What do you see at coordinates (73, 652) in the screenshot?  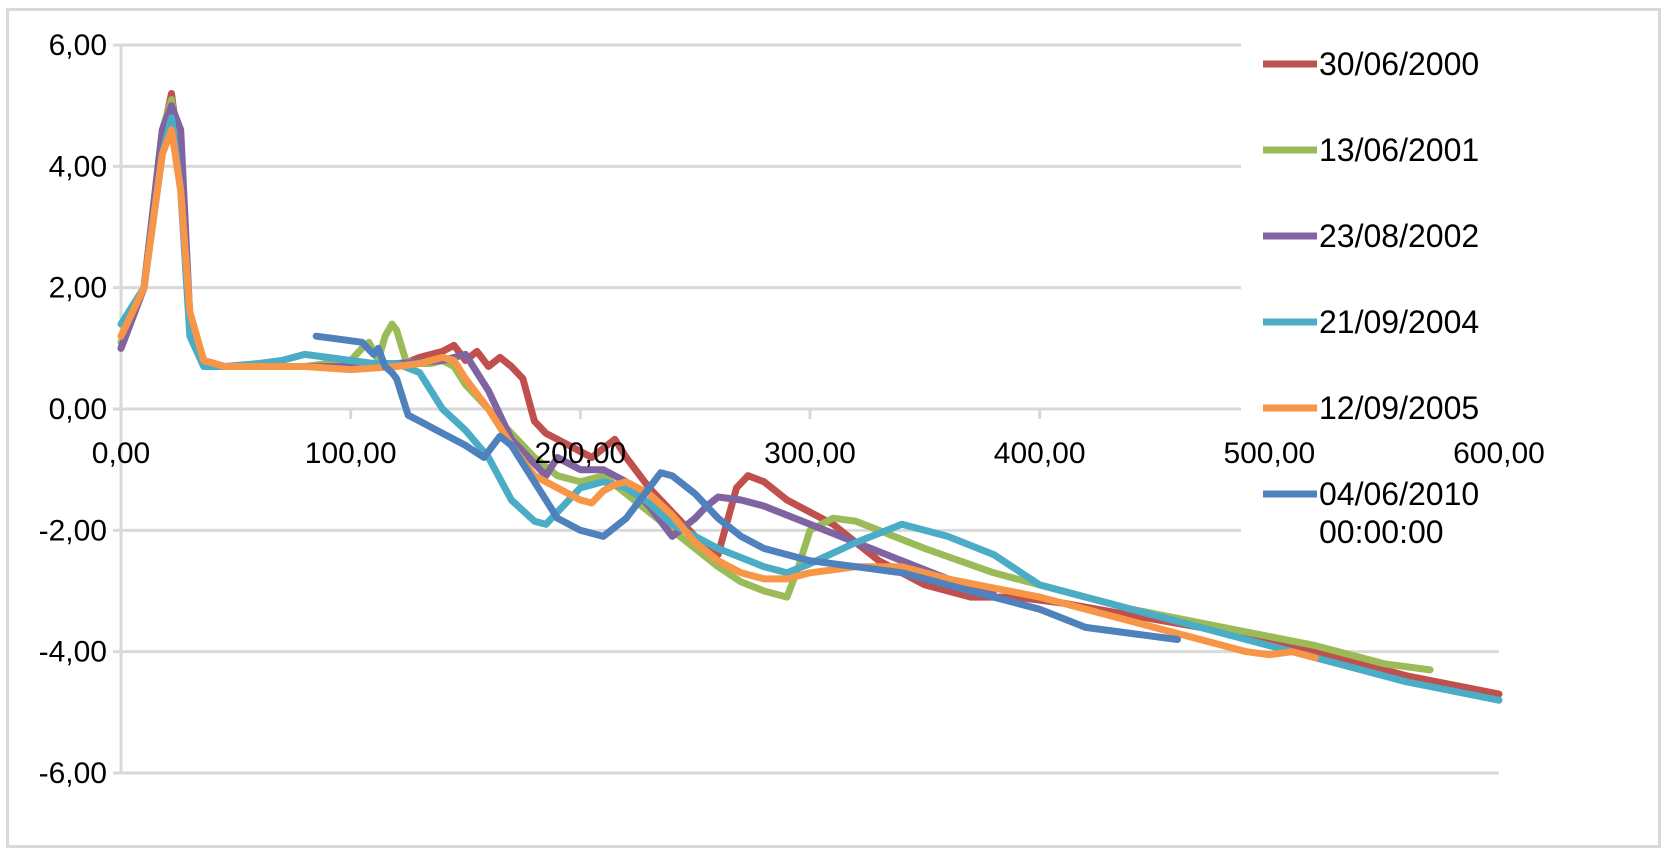 I see `y-tick-label: -4,00` at bounding box center [73, 652].